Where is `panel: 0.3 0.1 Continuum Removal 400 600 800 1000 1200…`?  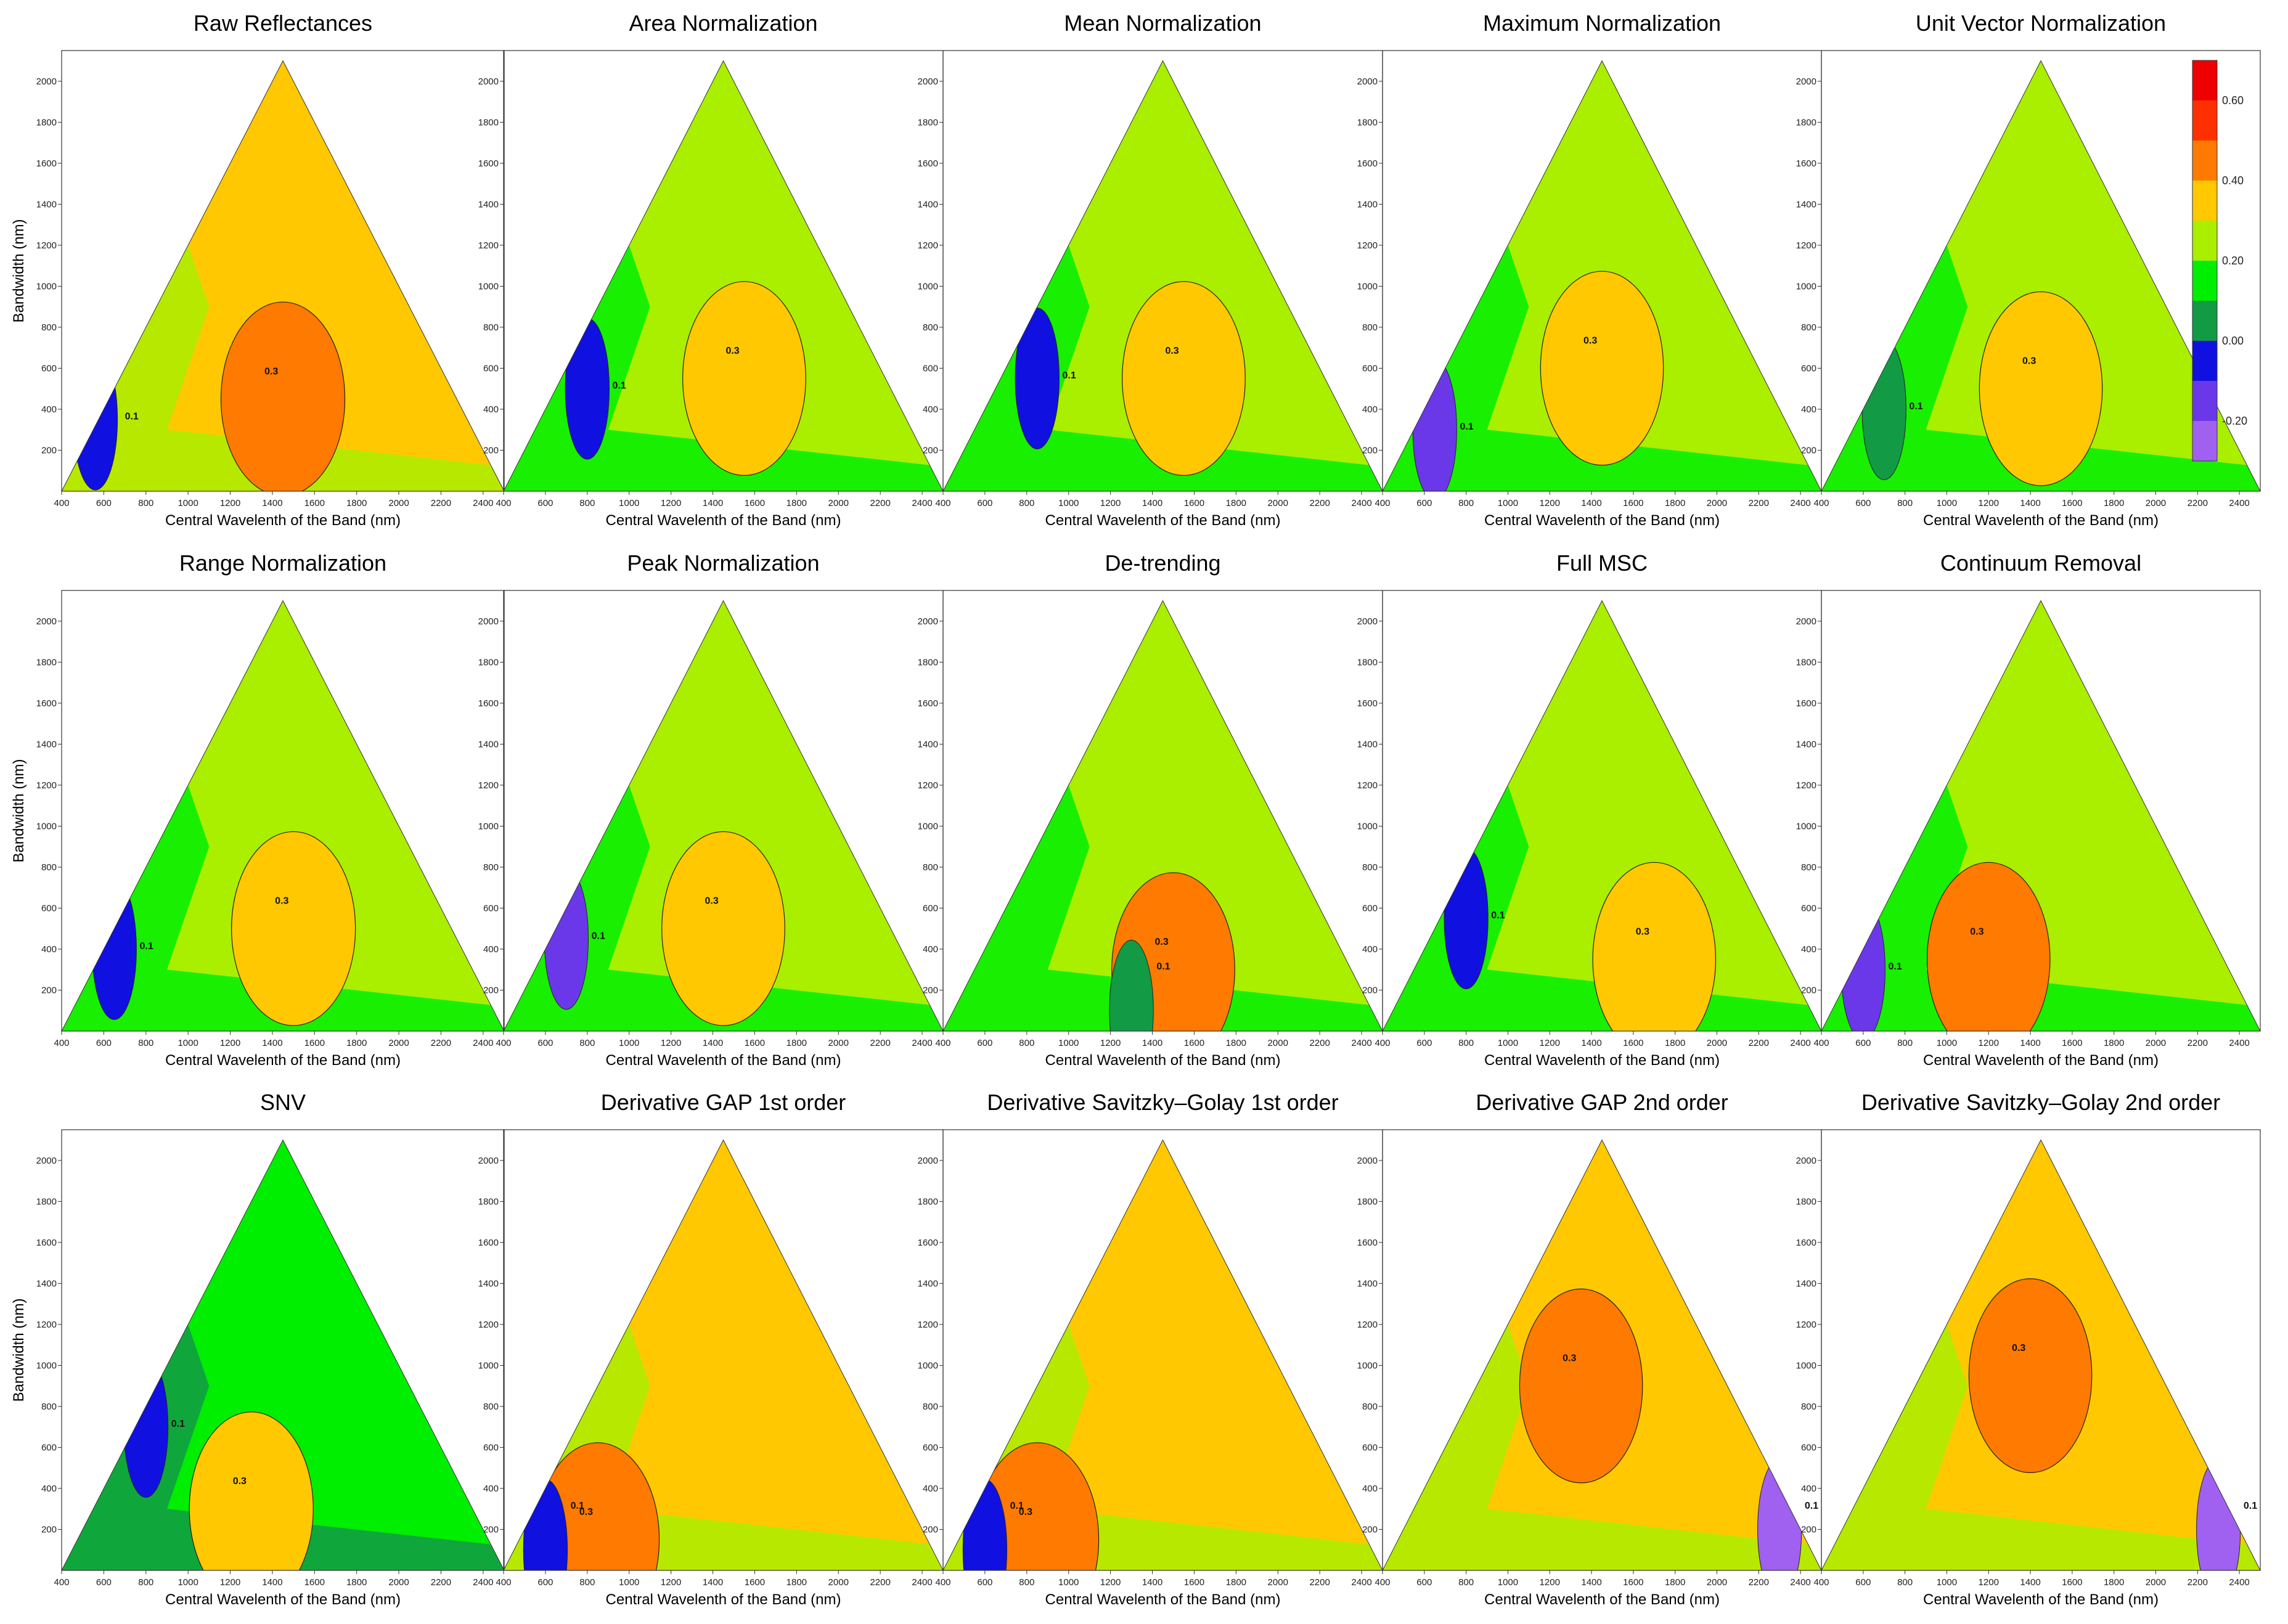 panel: 0.3 0.1 Continuum Removal 400 600 800 1000 1200… is located at coordinates (2028, 809).